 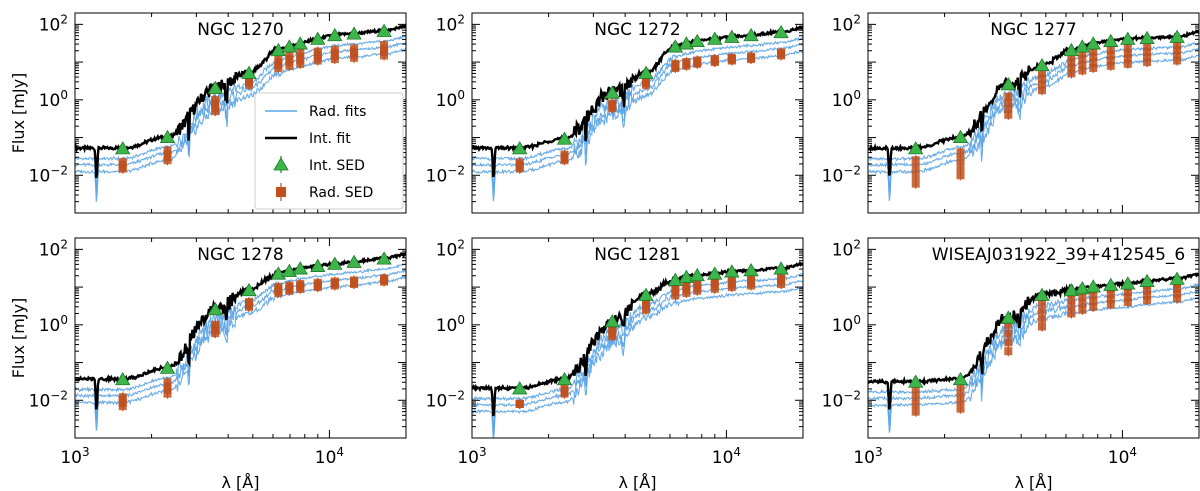 I want to click on legend-label: Rad. fits, so click(x=337, y=112).